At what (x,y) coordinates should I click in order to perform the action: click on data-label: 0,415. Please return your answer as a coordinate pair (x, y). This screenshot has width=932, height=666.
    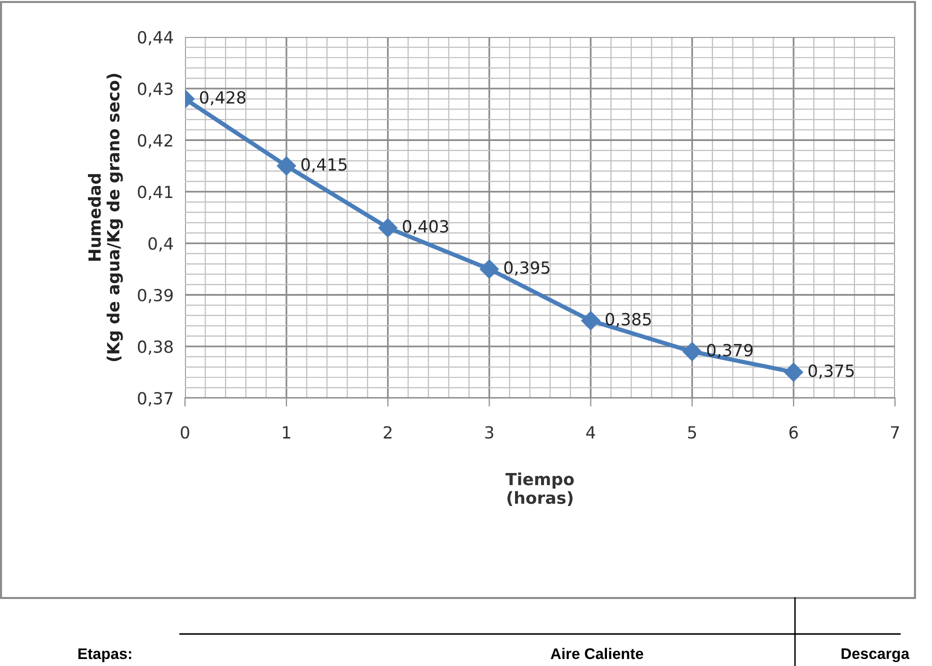
    Looking at the image, I should click on (324, 165).